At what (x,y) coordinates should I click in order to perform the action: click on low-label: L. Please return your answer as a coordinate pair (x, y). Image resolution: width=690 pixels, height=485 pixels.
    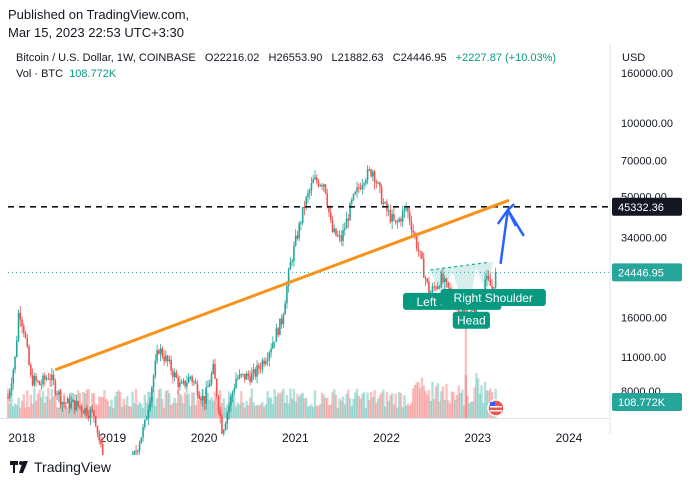
    Looking at the image, I should click on (334, 58).